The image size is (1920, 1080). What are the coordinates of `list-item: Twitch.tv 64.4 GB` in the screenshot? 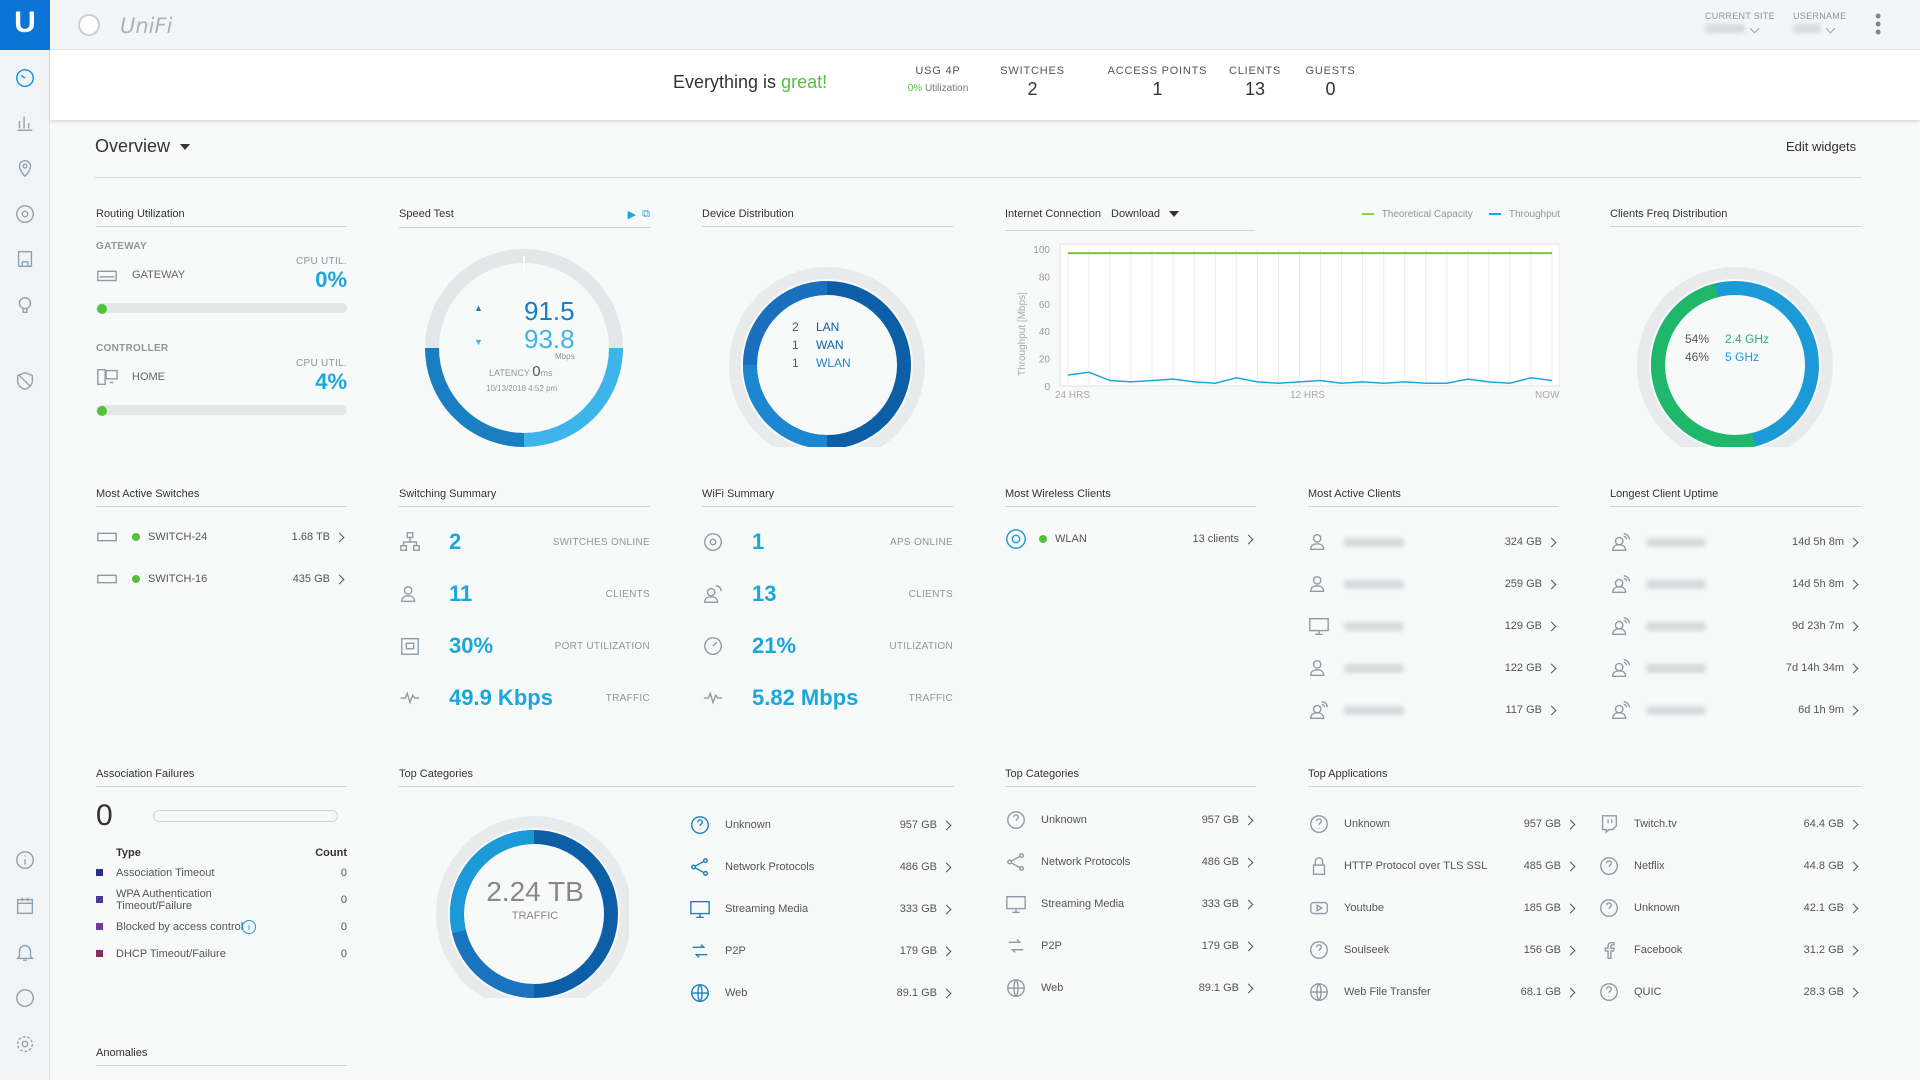 It's located at (1729, 824).